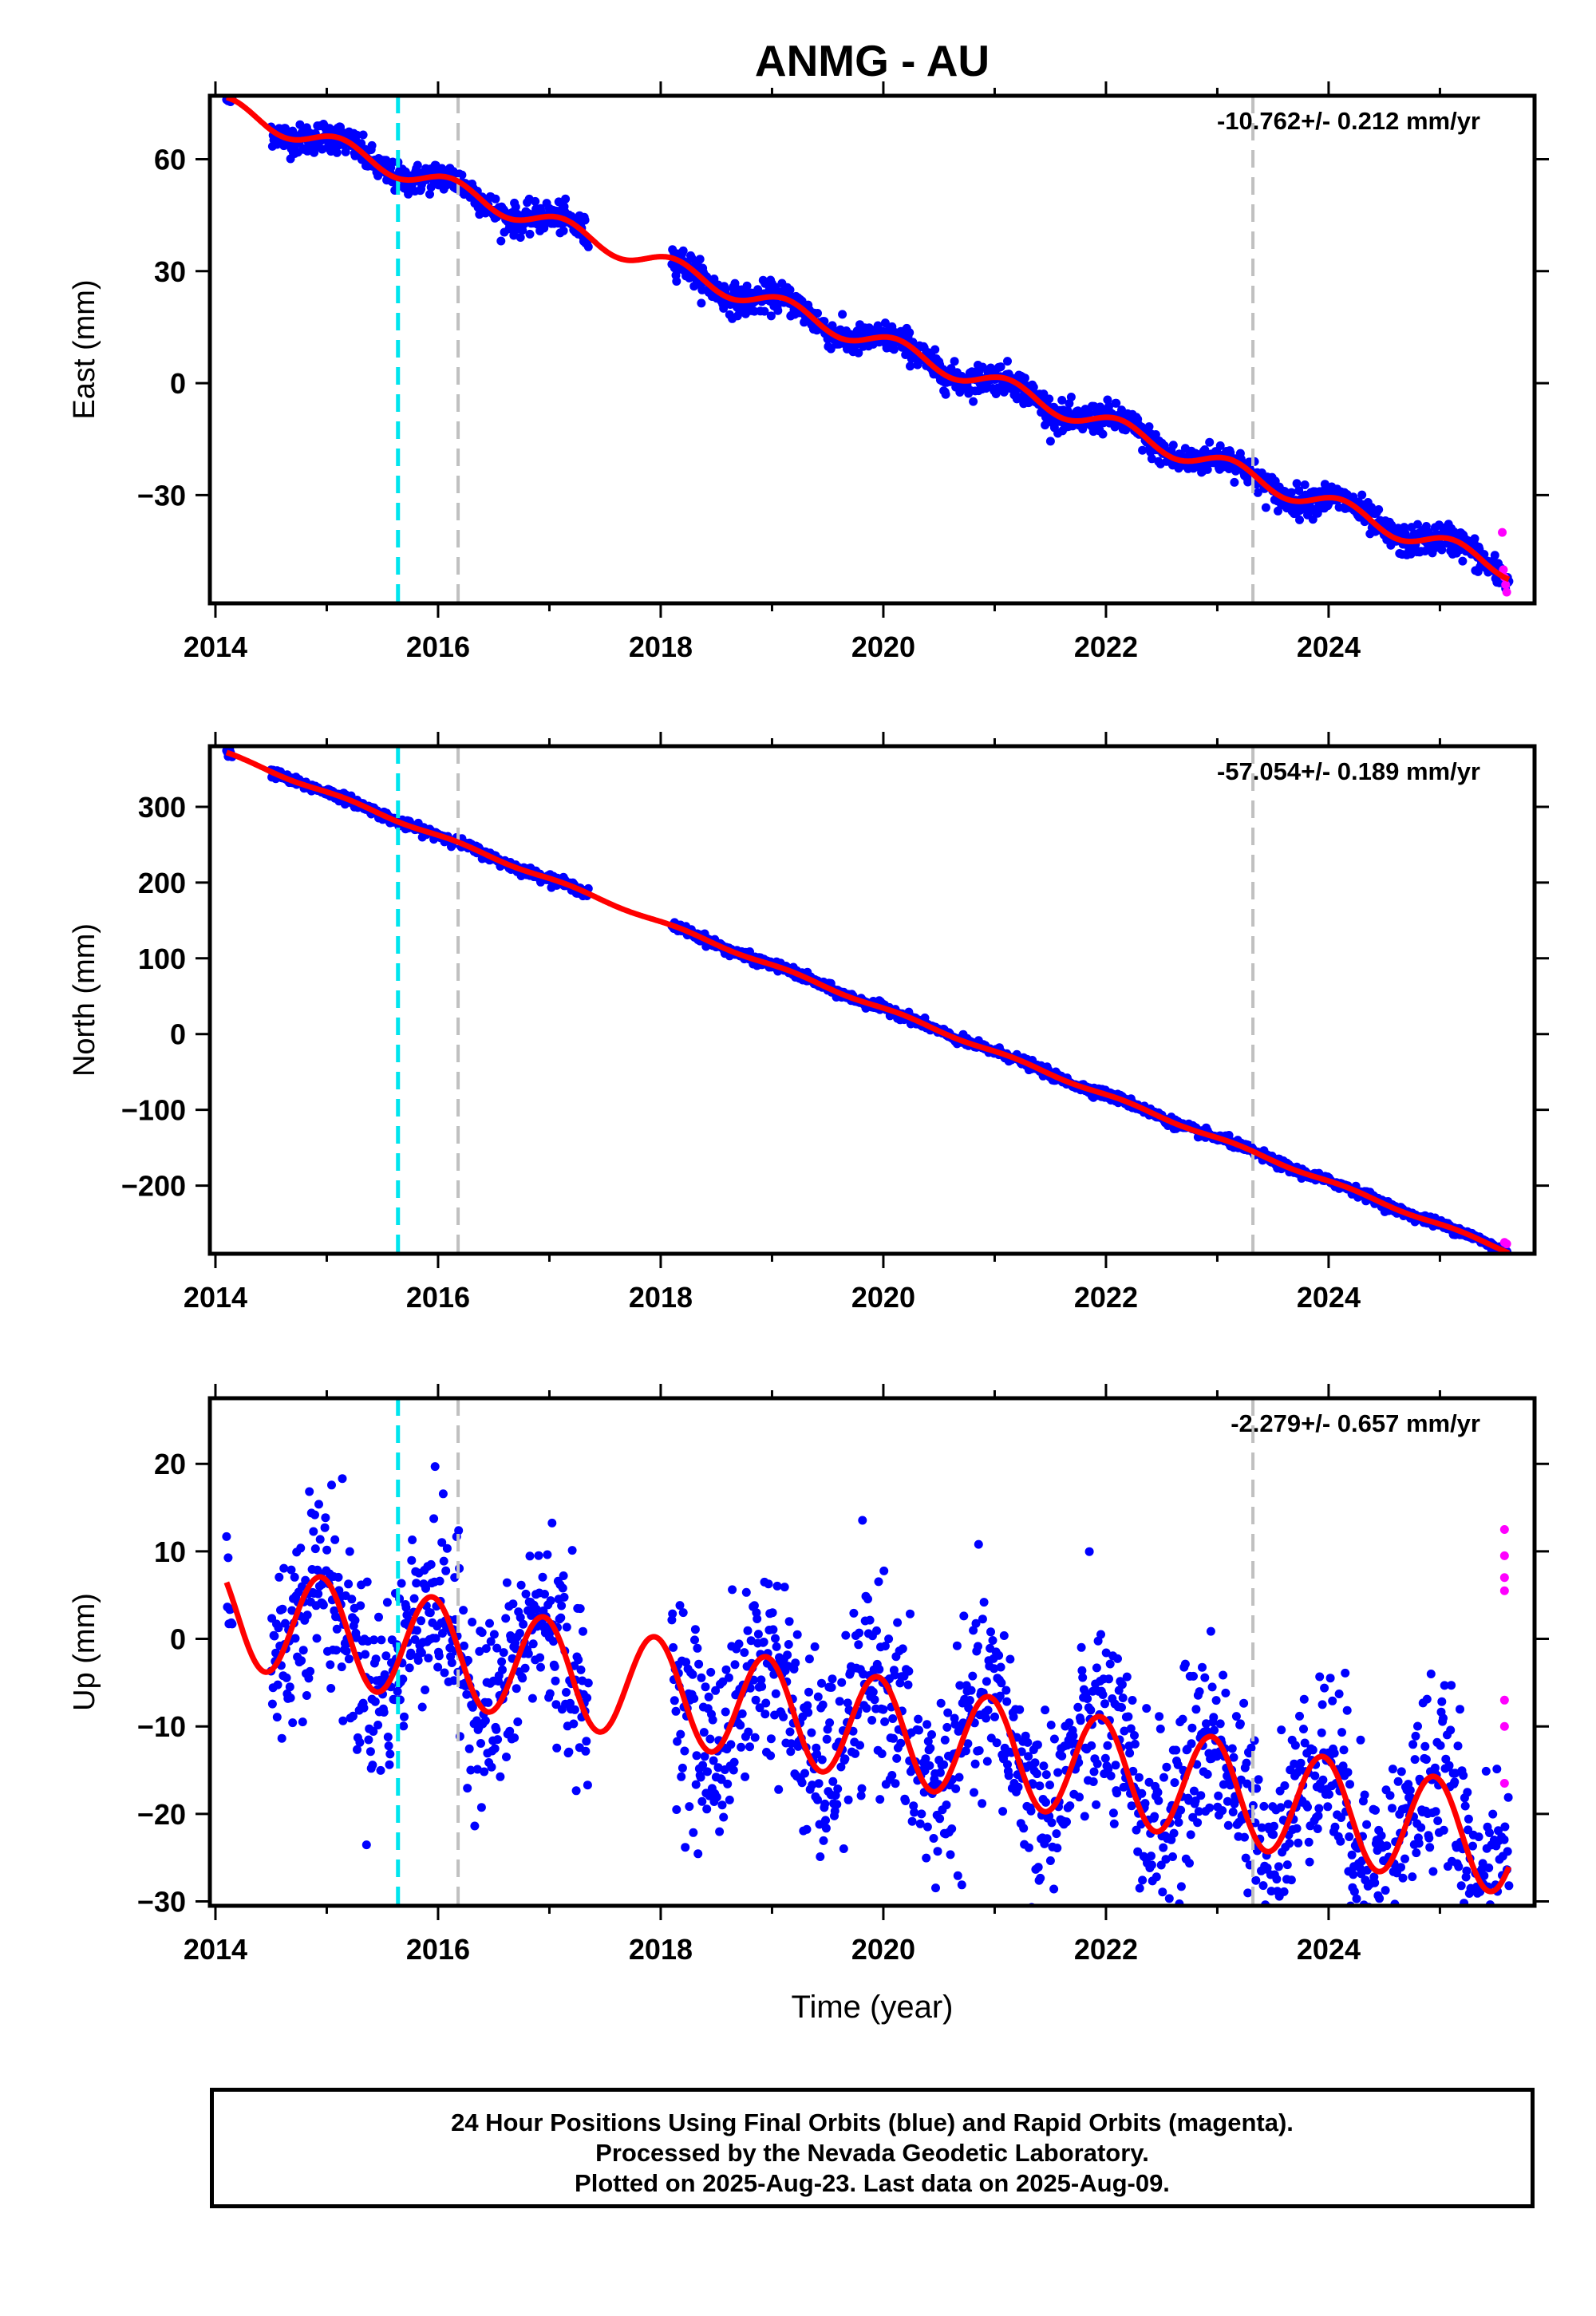 Image resolution: width=1596 pixels, height=2316 pixels. I want to click on chart-title: ANMG - AU, so click(872, 60).